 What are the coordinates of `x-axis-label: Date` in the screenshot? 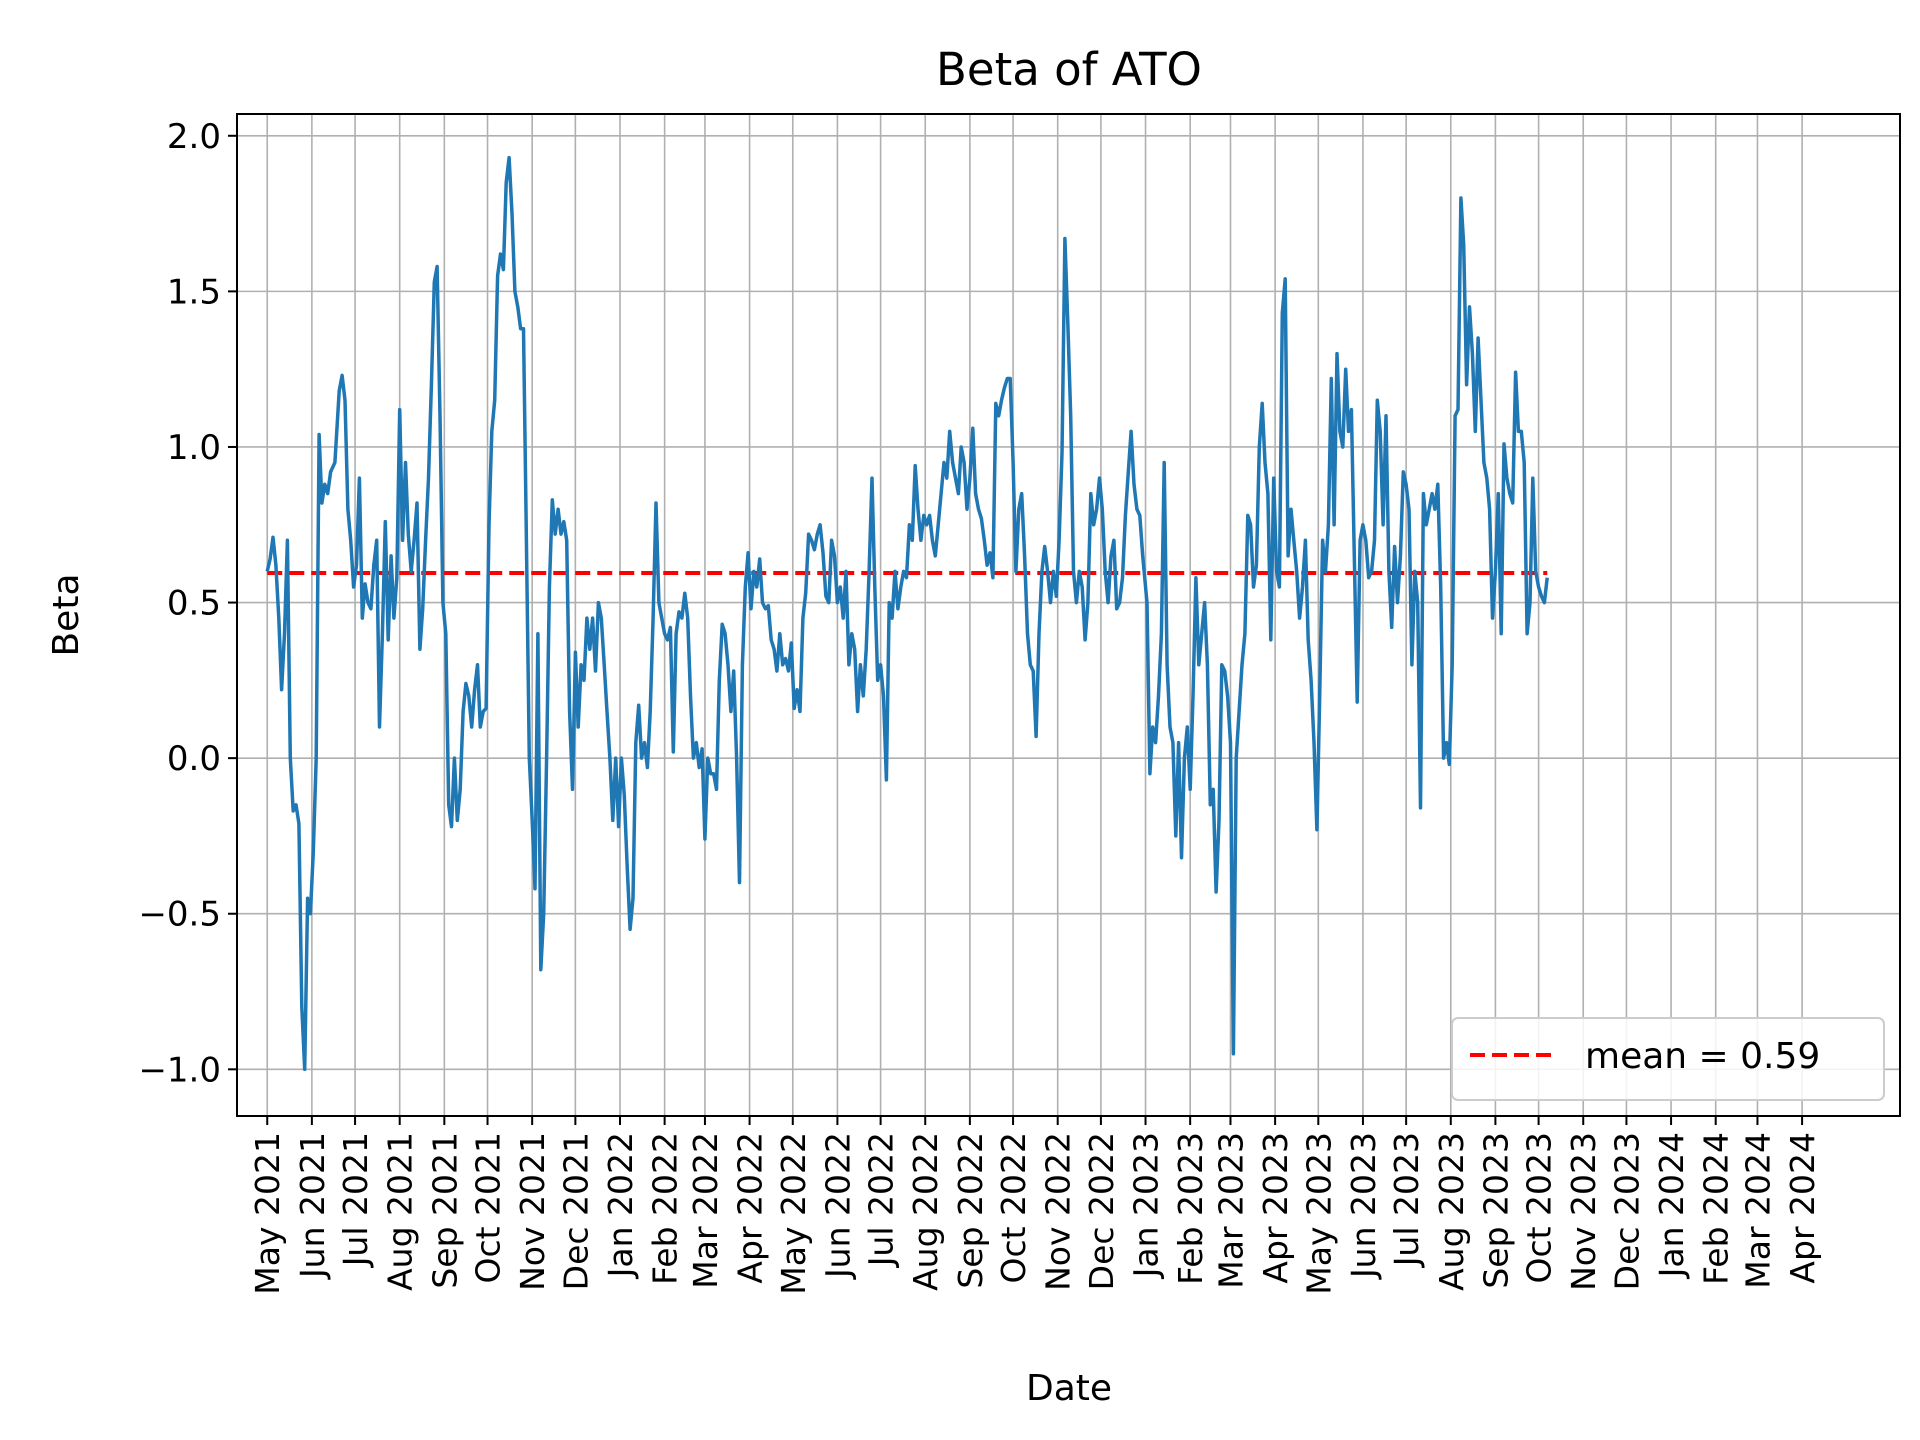 It's located at (1069, 1388).